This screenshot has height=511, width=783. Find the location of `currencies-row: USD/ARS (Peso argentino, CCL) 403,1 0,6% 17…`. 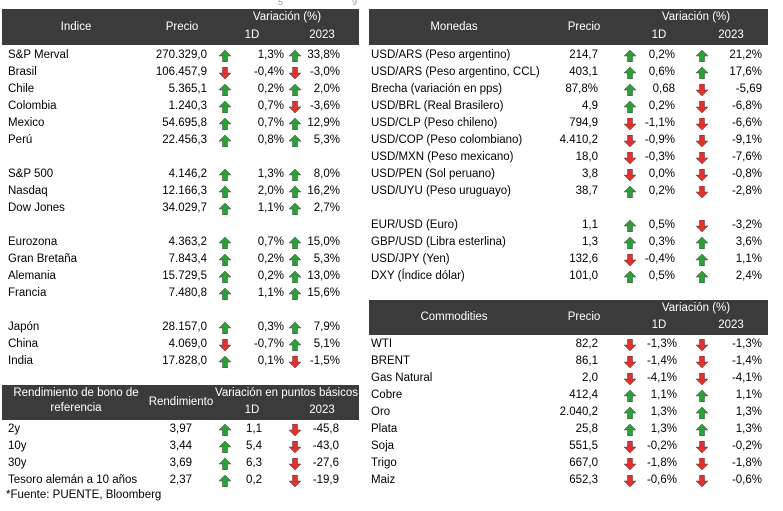

currencies-row: USD/ARS (Peso argentino, CCL) 403,1 0,6% 17… is located at coordinates (569, 72).